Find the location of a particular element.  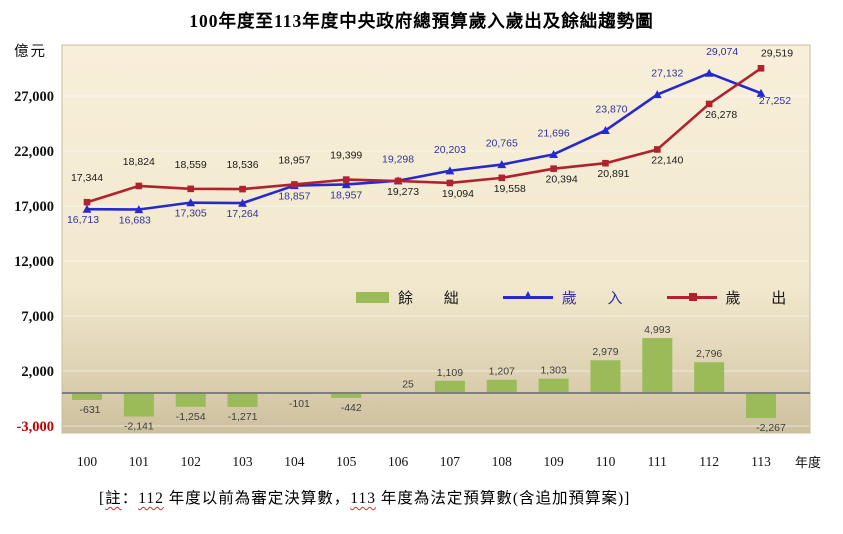

note-segment: 年度以前為審定決算數， is located at coordinates (257, 498).